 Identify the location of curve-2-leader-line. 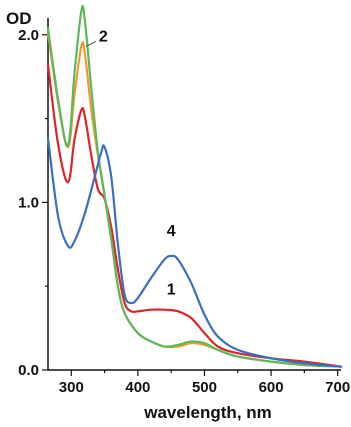
(91, 44).